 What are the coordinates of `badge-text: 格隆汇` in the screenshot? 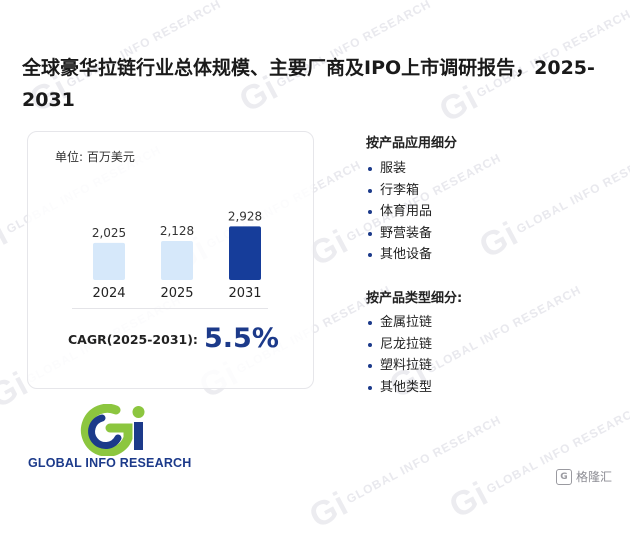 It's located at (594, 477).